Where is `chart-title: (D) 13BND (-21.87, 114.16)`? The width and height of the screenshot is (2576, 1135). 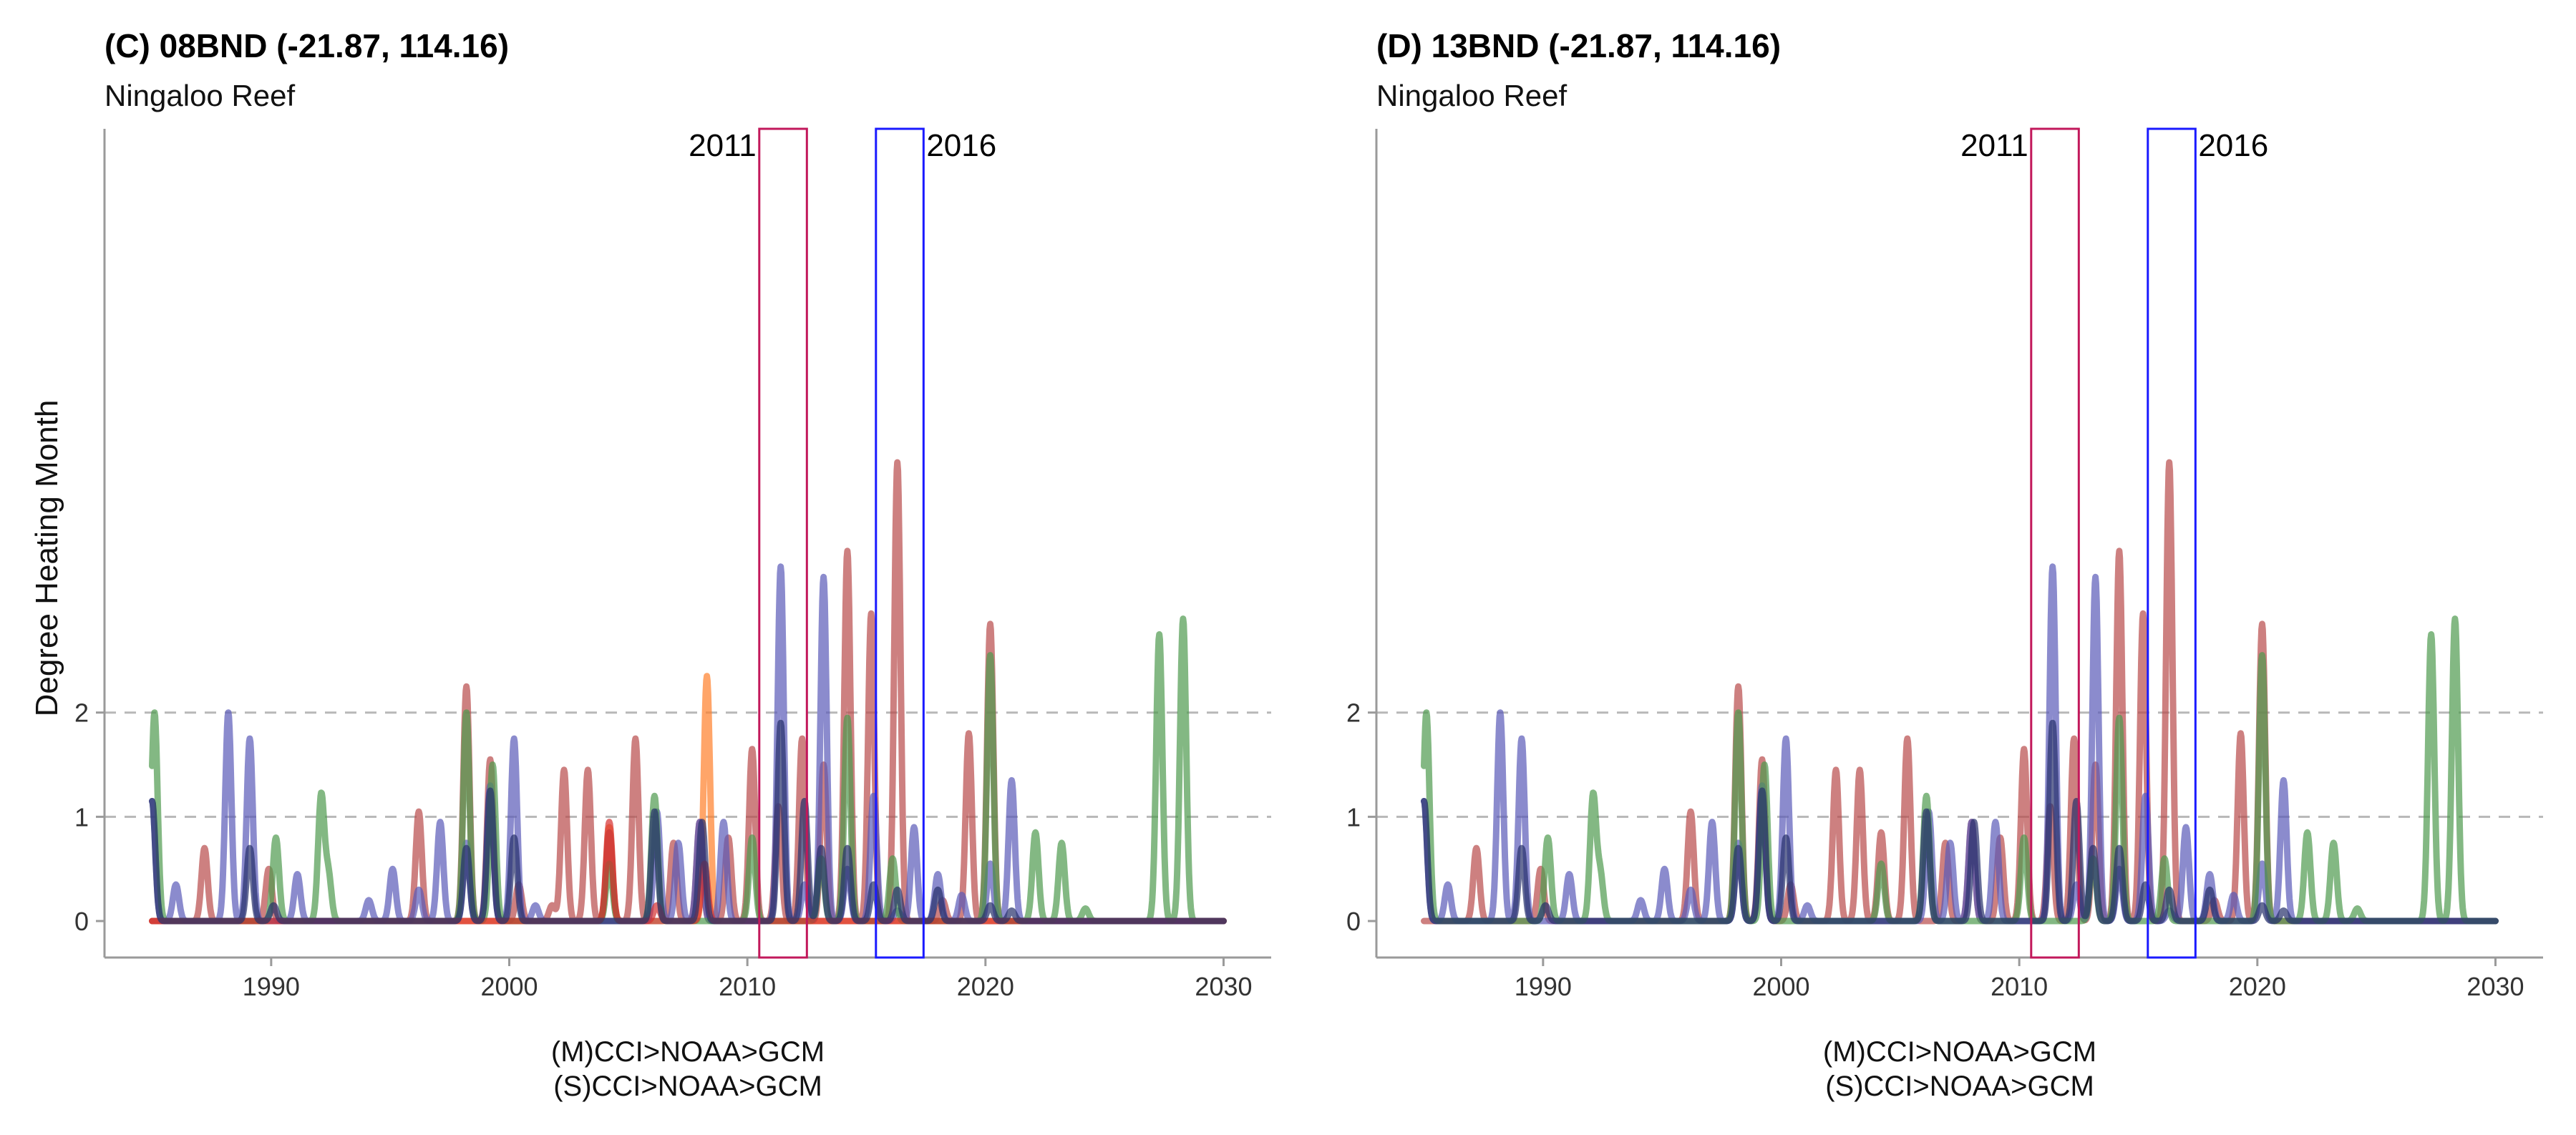
chart-title: (D) 13BND (-21.87, 114.16) is located at coordinates (1578, 45).